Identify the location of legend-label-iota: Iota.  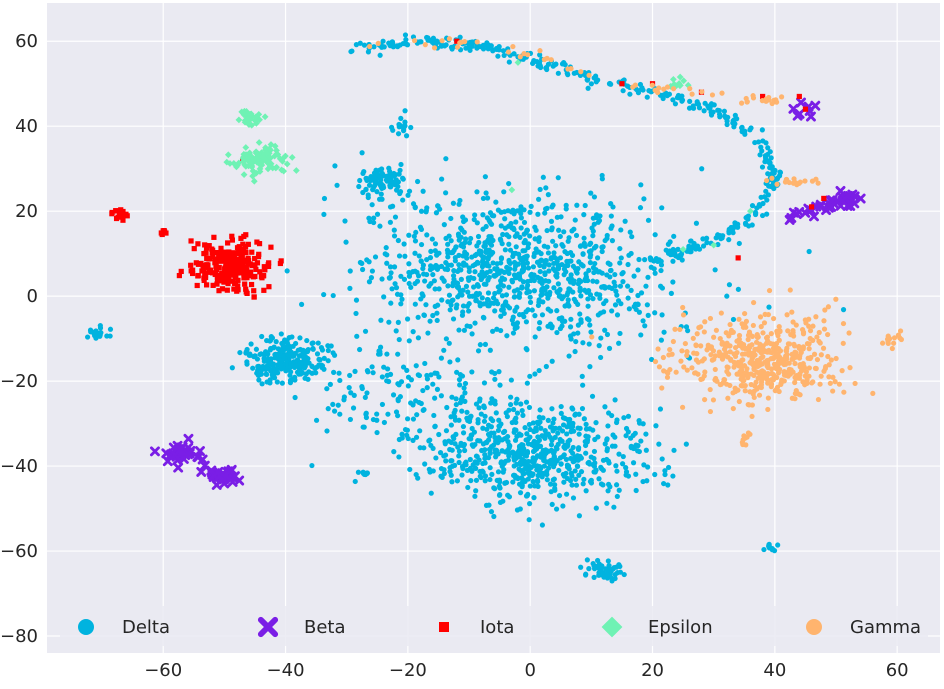
(497, 627).